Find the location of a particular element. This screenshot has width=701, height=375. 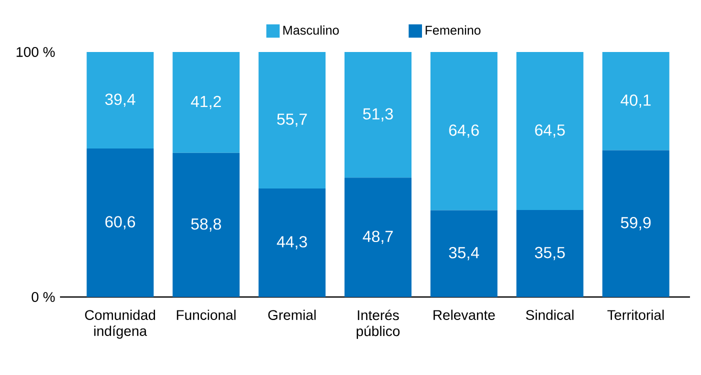

data-label: 55,7 is located at coordinates (292, 120).